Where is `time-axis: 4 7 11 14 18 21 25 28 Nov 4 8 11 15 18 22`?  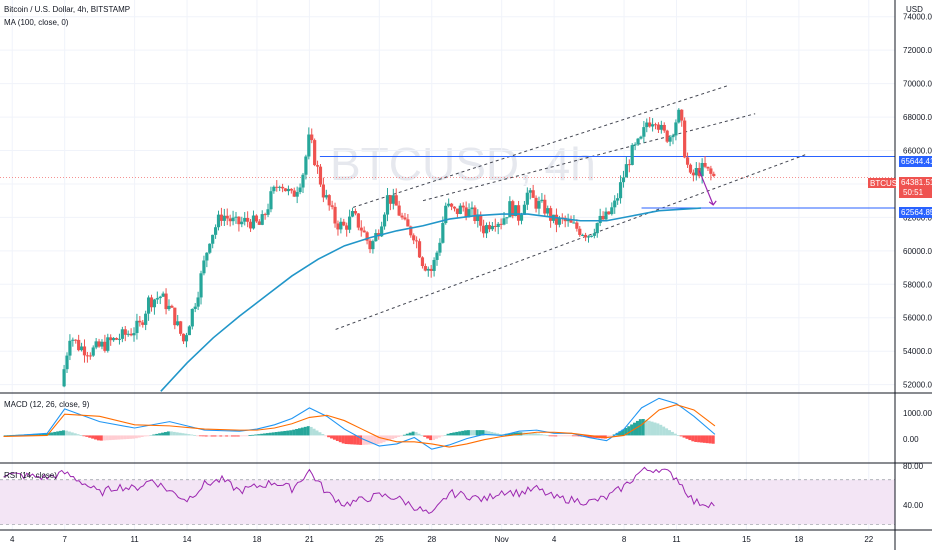 time-axis: 4 7 11 14 18 21 25 28 Nov 4 8 11 15 18 22 is located at coordinates (442, 539).